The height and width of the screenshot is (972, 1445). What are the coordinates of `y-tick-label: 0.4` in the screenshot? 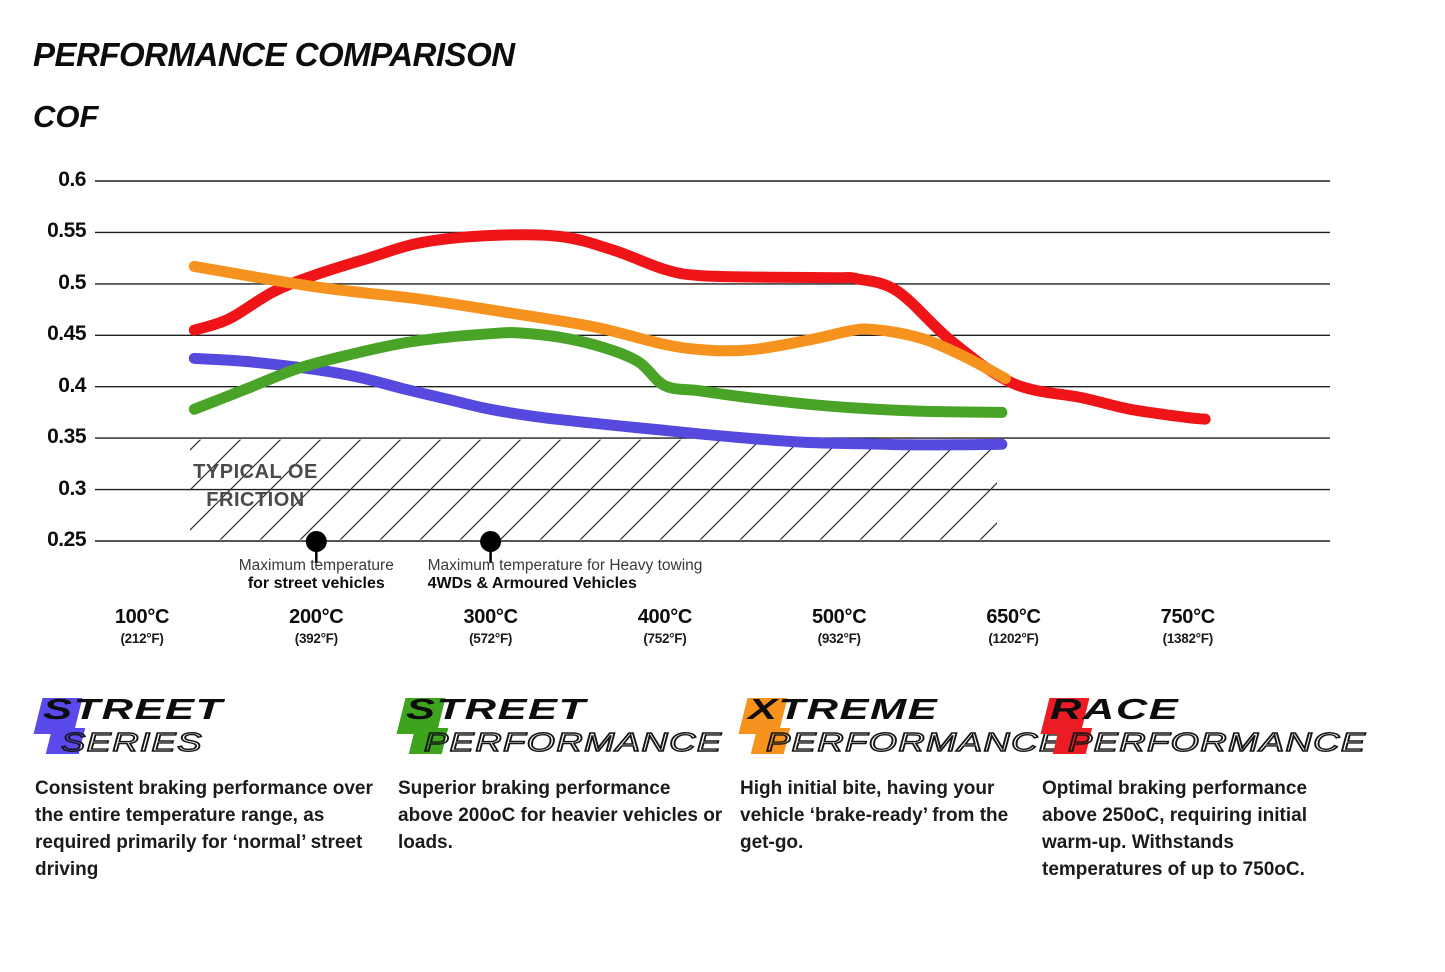 It's located at (72, 385).